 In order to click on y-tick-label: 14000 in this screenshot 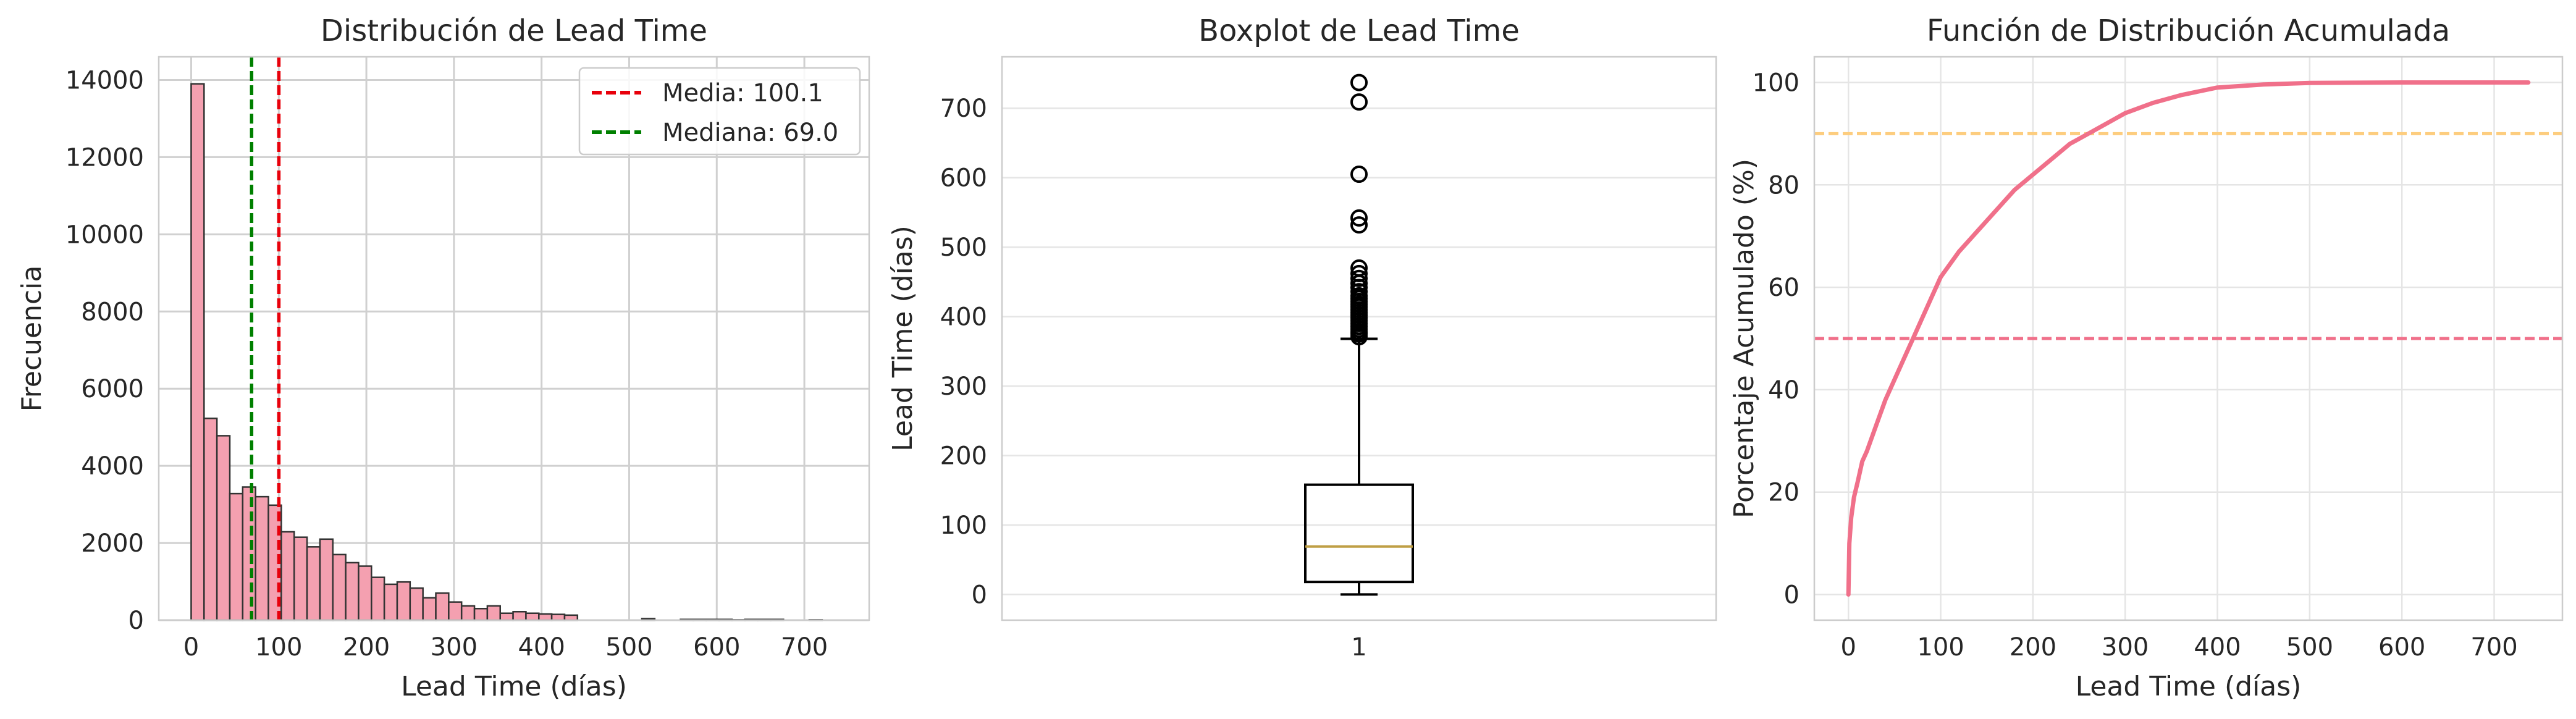, I will do `click(104, 81)`.